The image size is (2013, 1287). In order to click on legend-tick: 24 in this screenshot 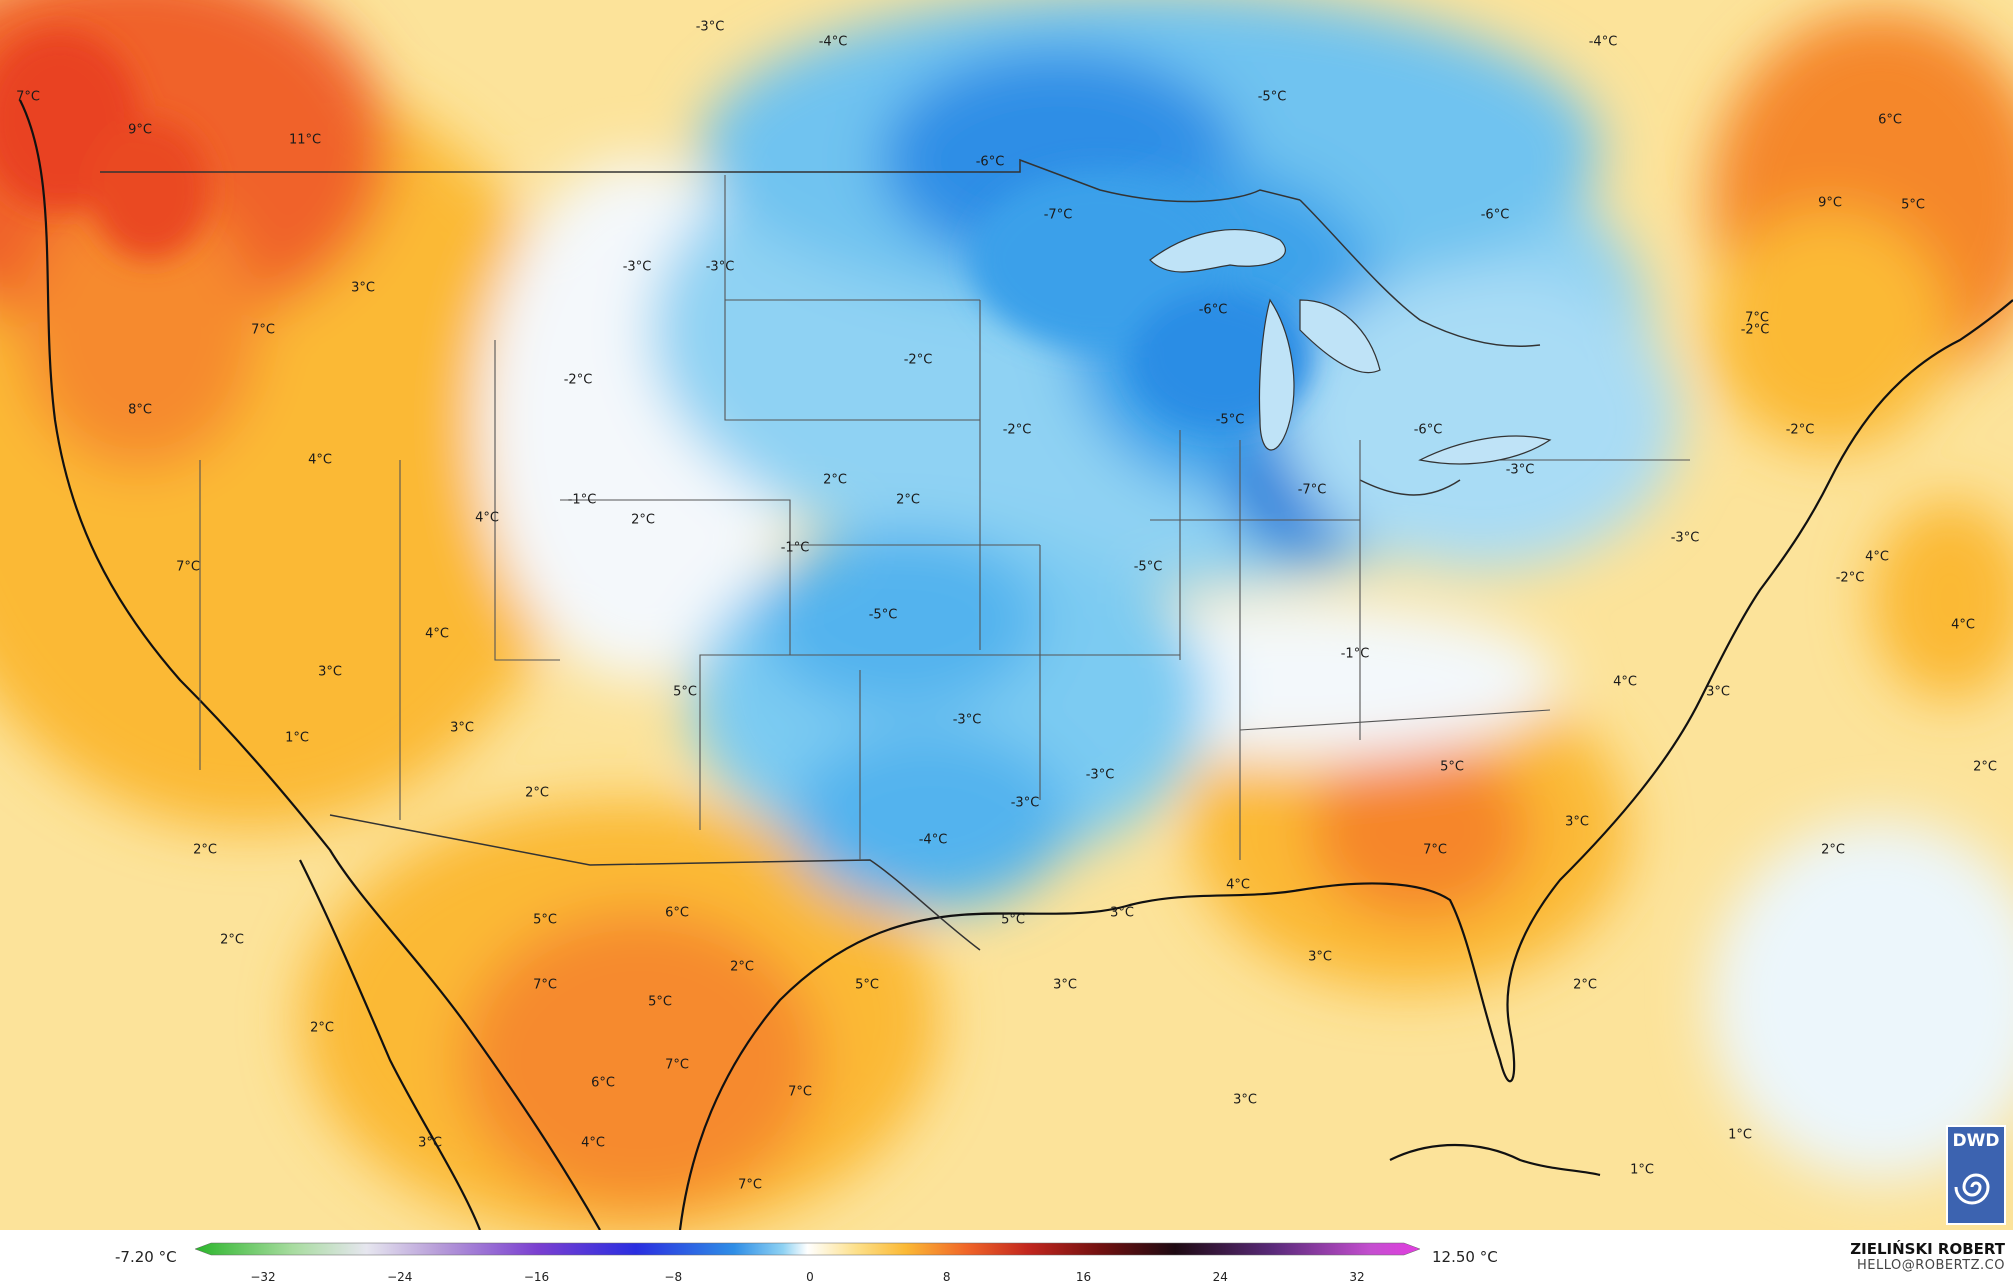, I will do `click(1220, 1277)`.